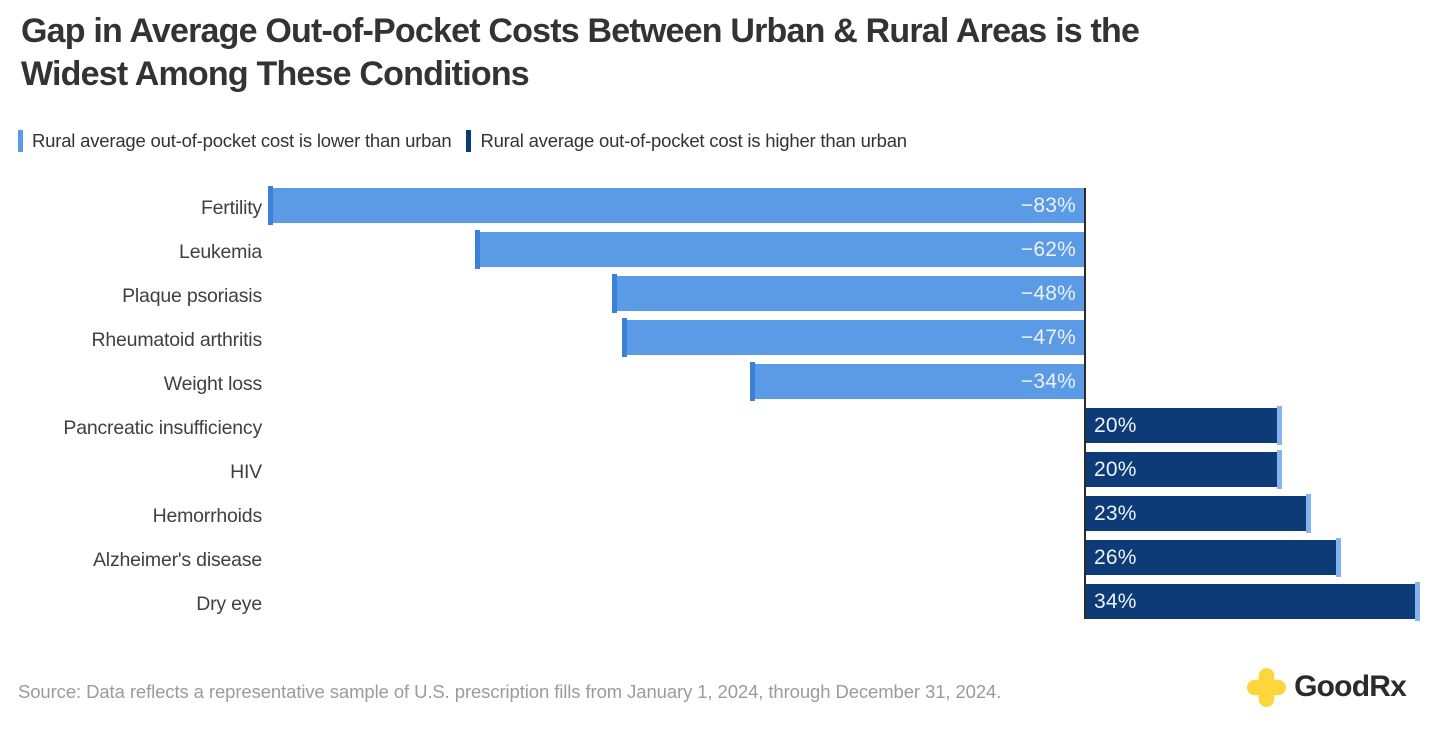 The width and height of the screenshot is (1440, 732). Describe the element at coordinates (1115, 513) in the screenshot. I see `value-label: 23%` at that location.